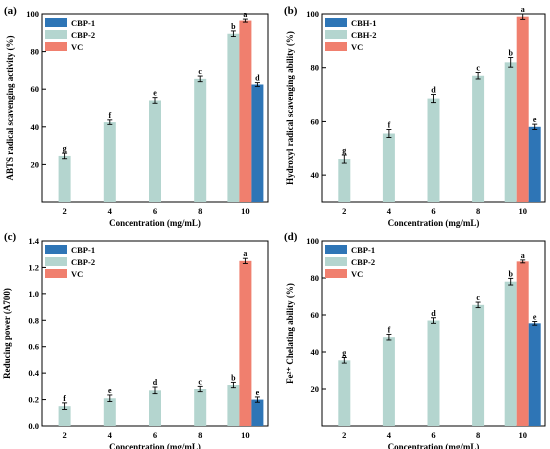 This screenshot has height=449, width=550. I want to click on y-tick-label: 0.8, so click(33, 320).